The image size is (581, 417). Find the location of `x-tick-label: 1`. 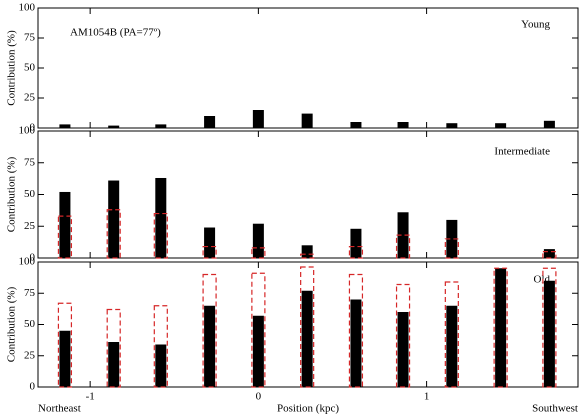

x-tick-label: 1 is located at coordinates (427, 397).